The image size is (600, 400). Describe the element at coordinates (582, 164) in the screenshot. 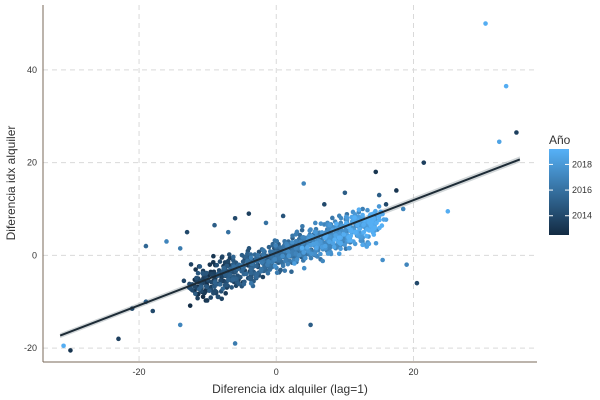

I see `legend-tick-label: 2018` at that location.